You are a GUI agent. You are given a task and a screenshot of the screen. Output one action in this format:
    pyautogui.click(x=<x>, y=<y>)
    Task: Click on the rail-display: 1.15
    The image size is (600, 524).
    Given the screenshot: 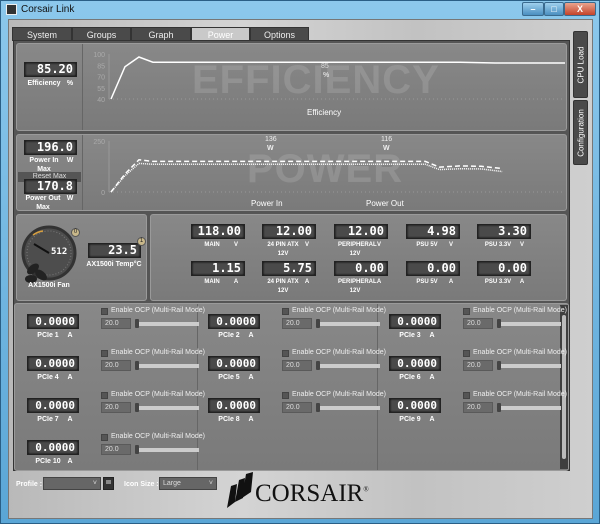 What is the action you would take?
    pyautogui.click(x=218, y=268)
    